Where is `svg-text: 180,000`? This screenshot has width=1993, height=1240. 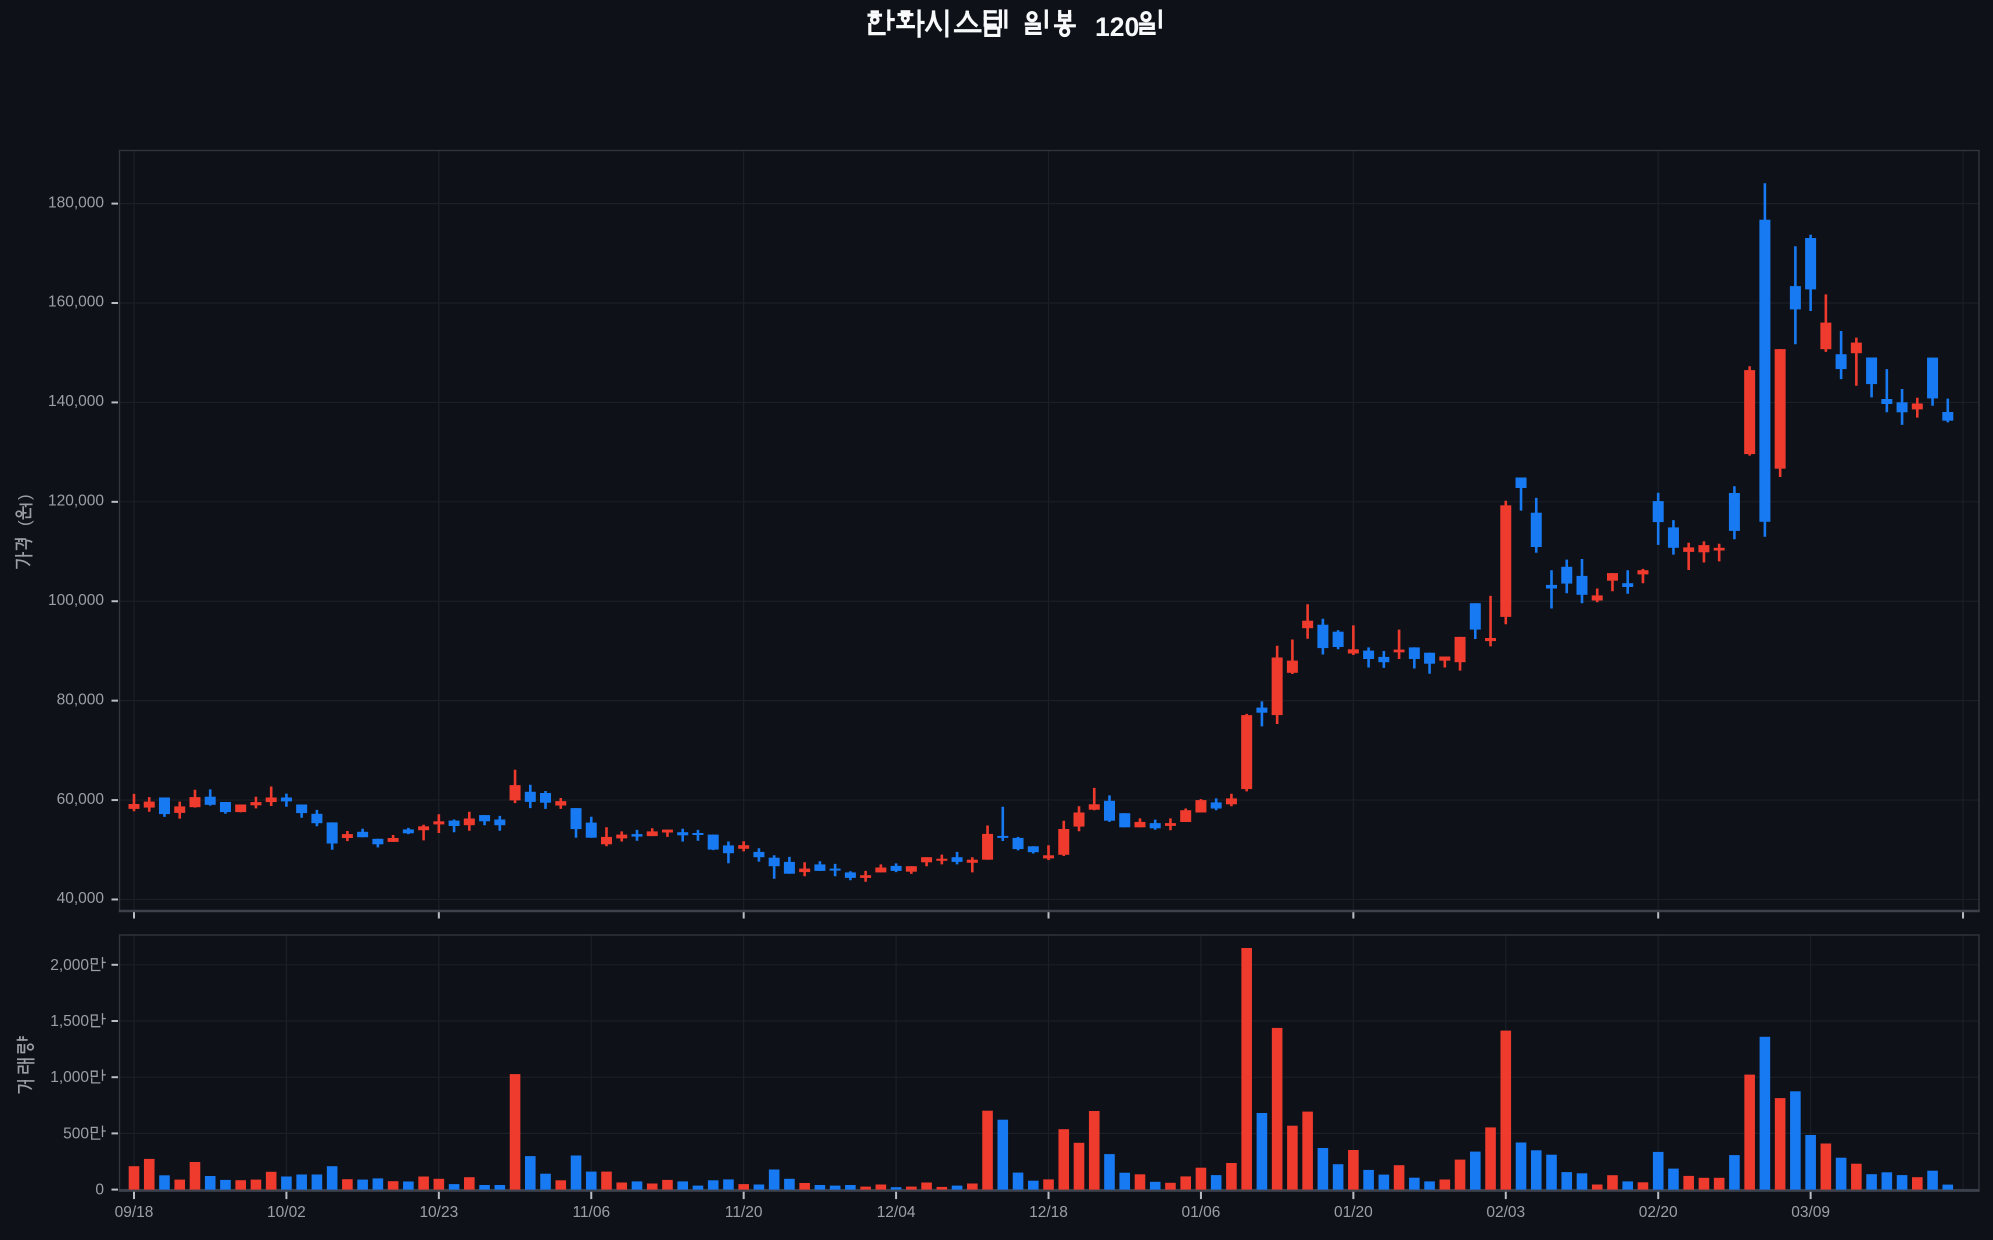
svg-text: 180,000 is located at coordinates (76, 202).